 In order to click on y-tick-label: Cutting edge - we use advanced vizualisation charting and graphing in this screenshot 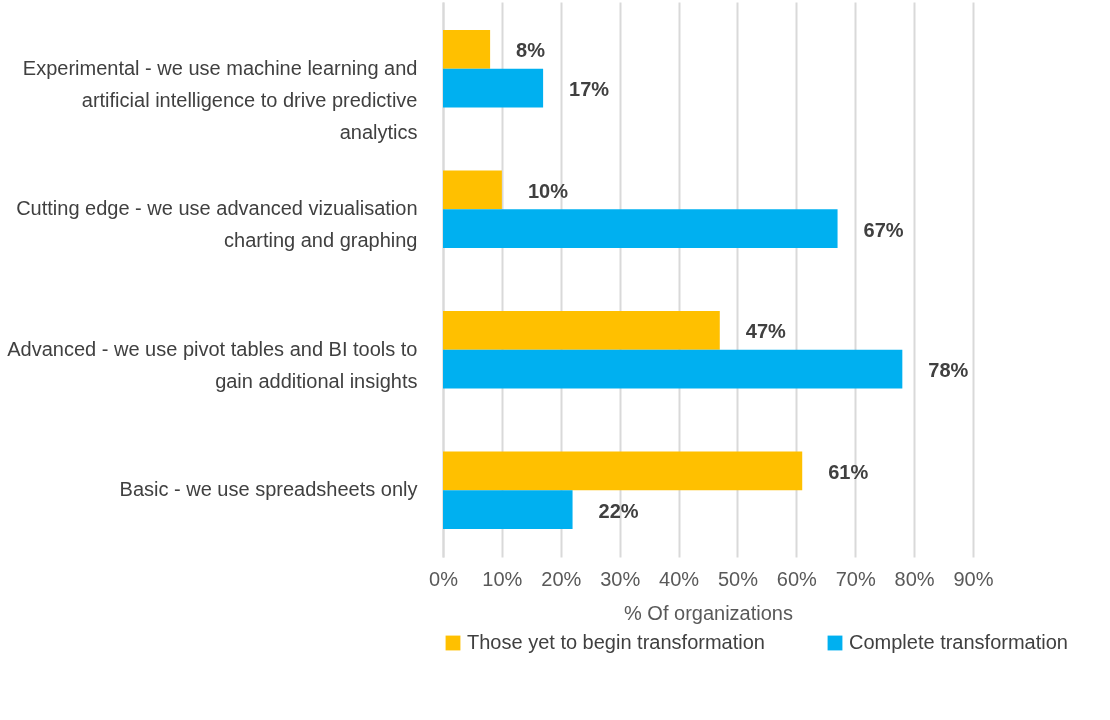, I will do `click(217, 224)`.